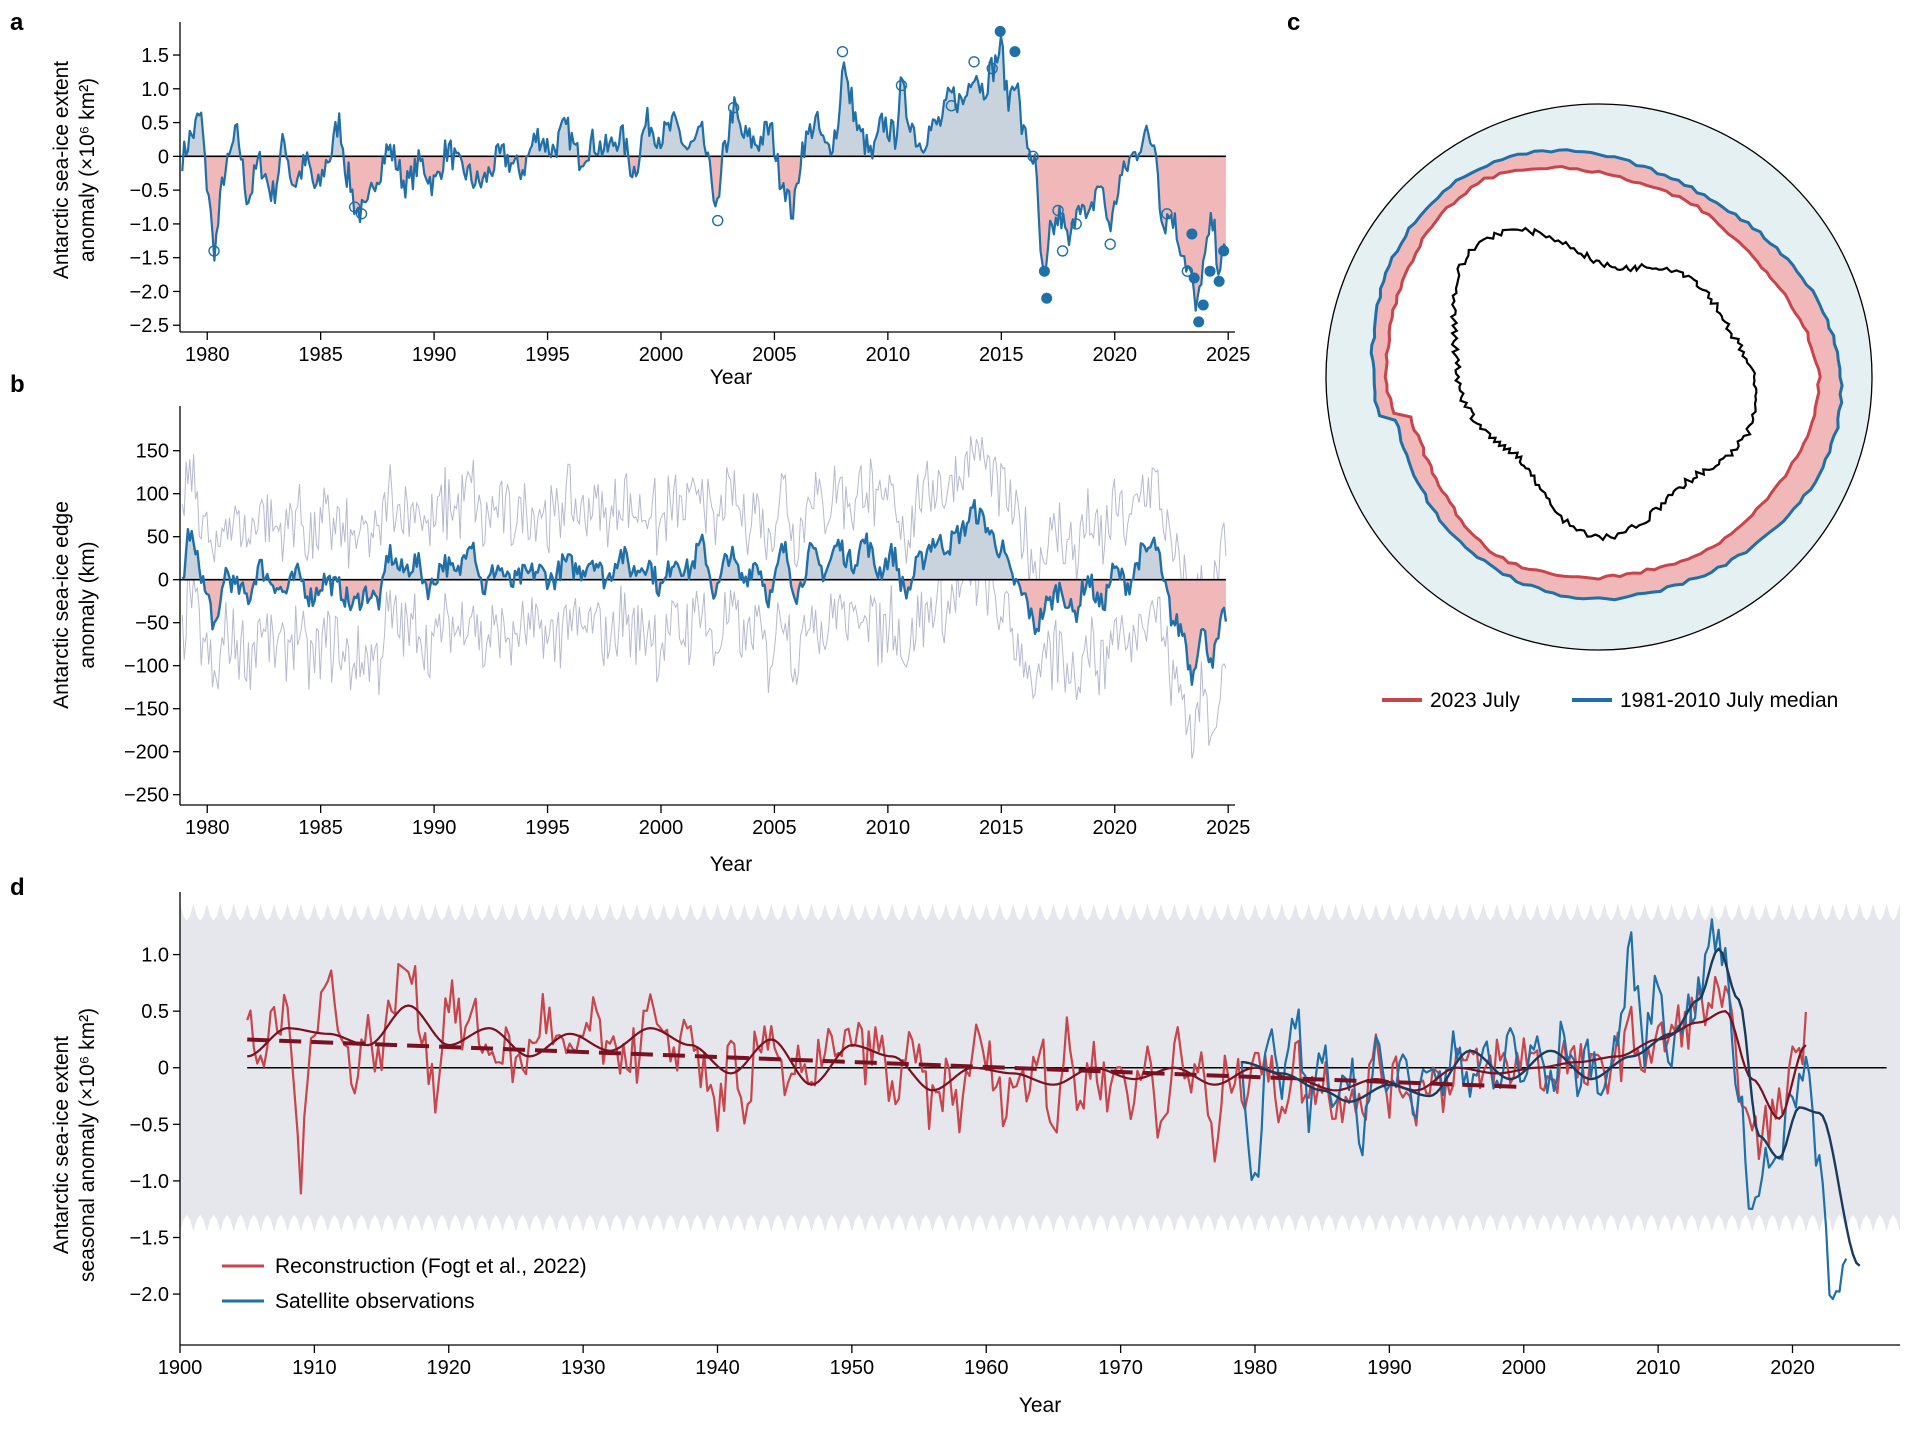 The width and height of the screenshot is (1920, 1434). What do you see at coordinates (1524, 1368) in the screenshot?
I see `panel-d-x-tick-label: 2000` at bounding box center [1524, 1368].